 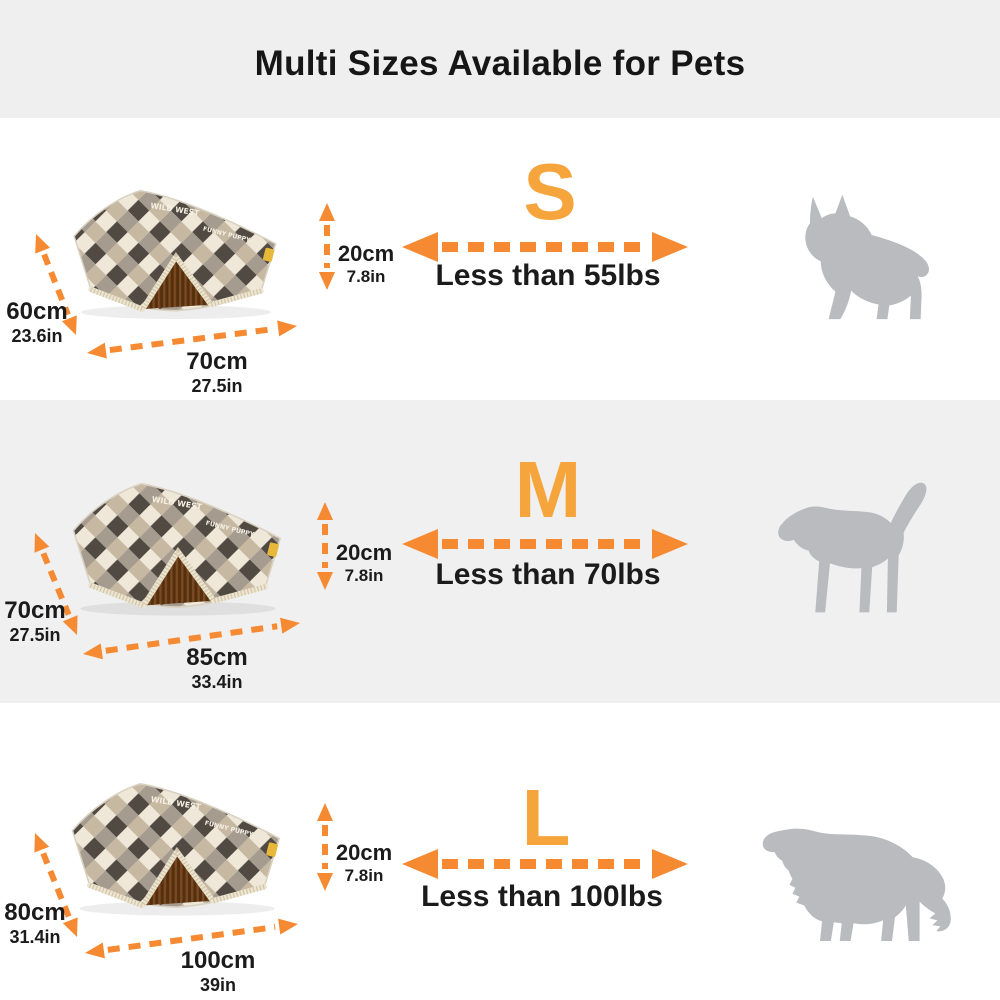 What do you see at coordinates (546, 817) in the screenshot?
I see `size-letter-l: L` at bounding box center [546, 817].